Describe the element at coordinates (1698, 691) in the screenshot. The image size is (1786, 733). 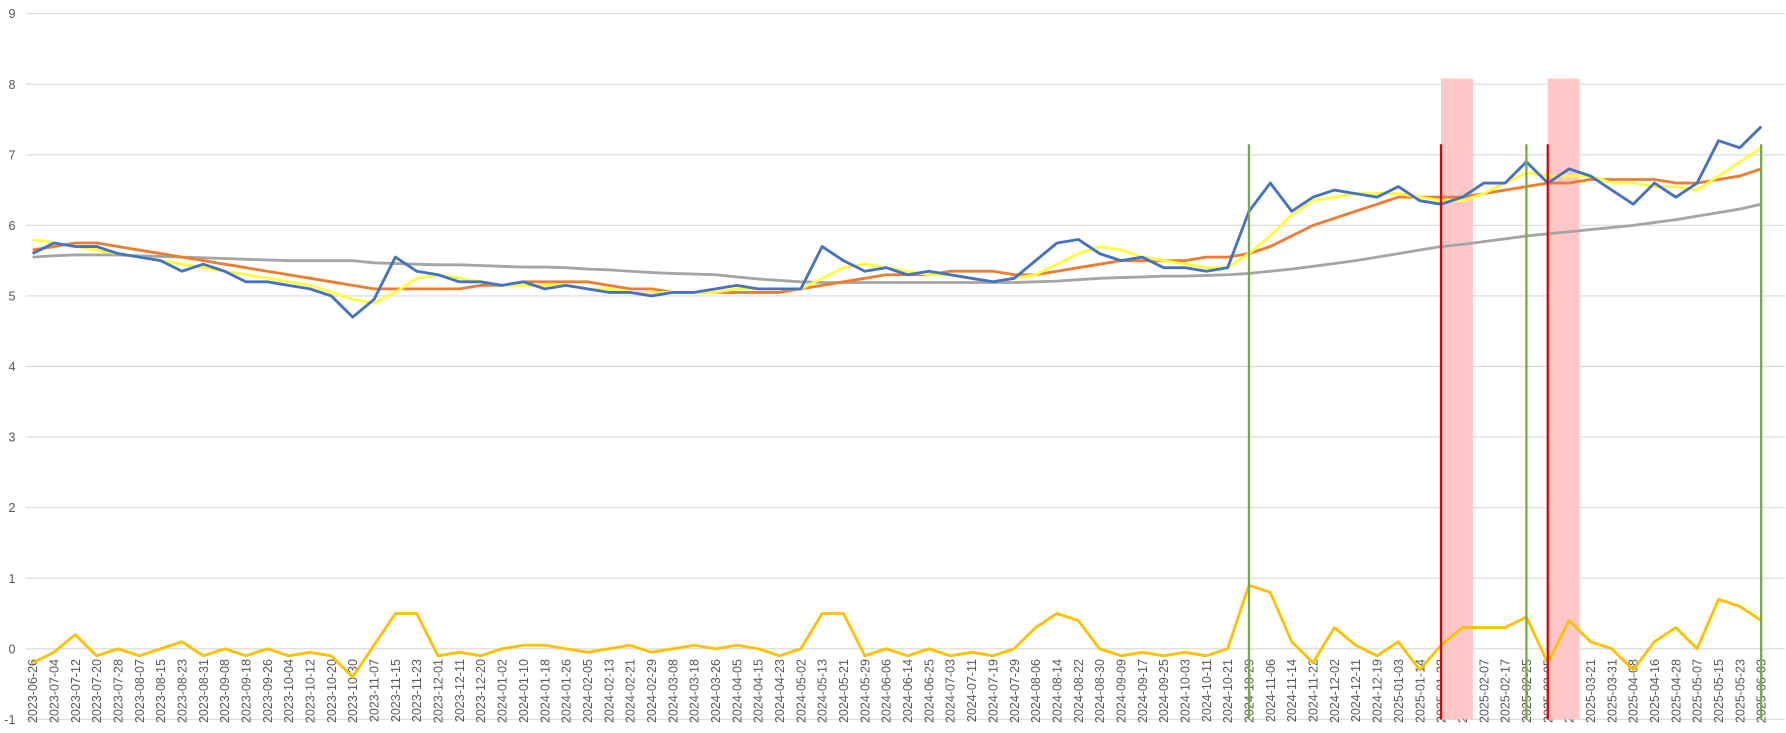
I see `x-tick-label: 2025-05-07` at that location.